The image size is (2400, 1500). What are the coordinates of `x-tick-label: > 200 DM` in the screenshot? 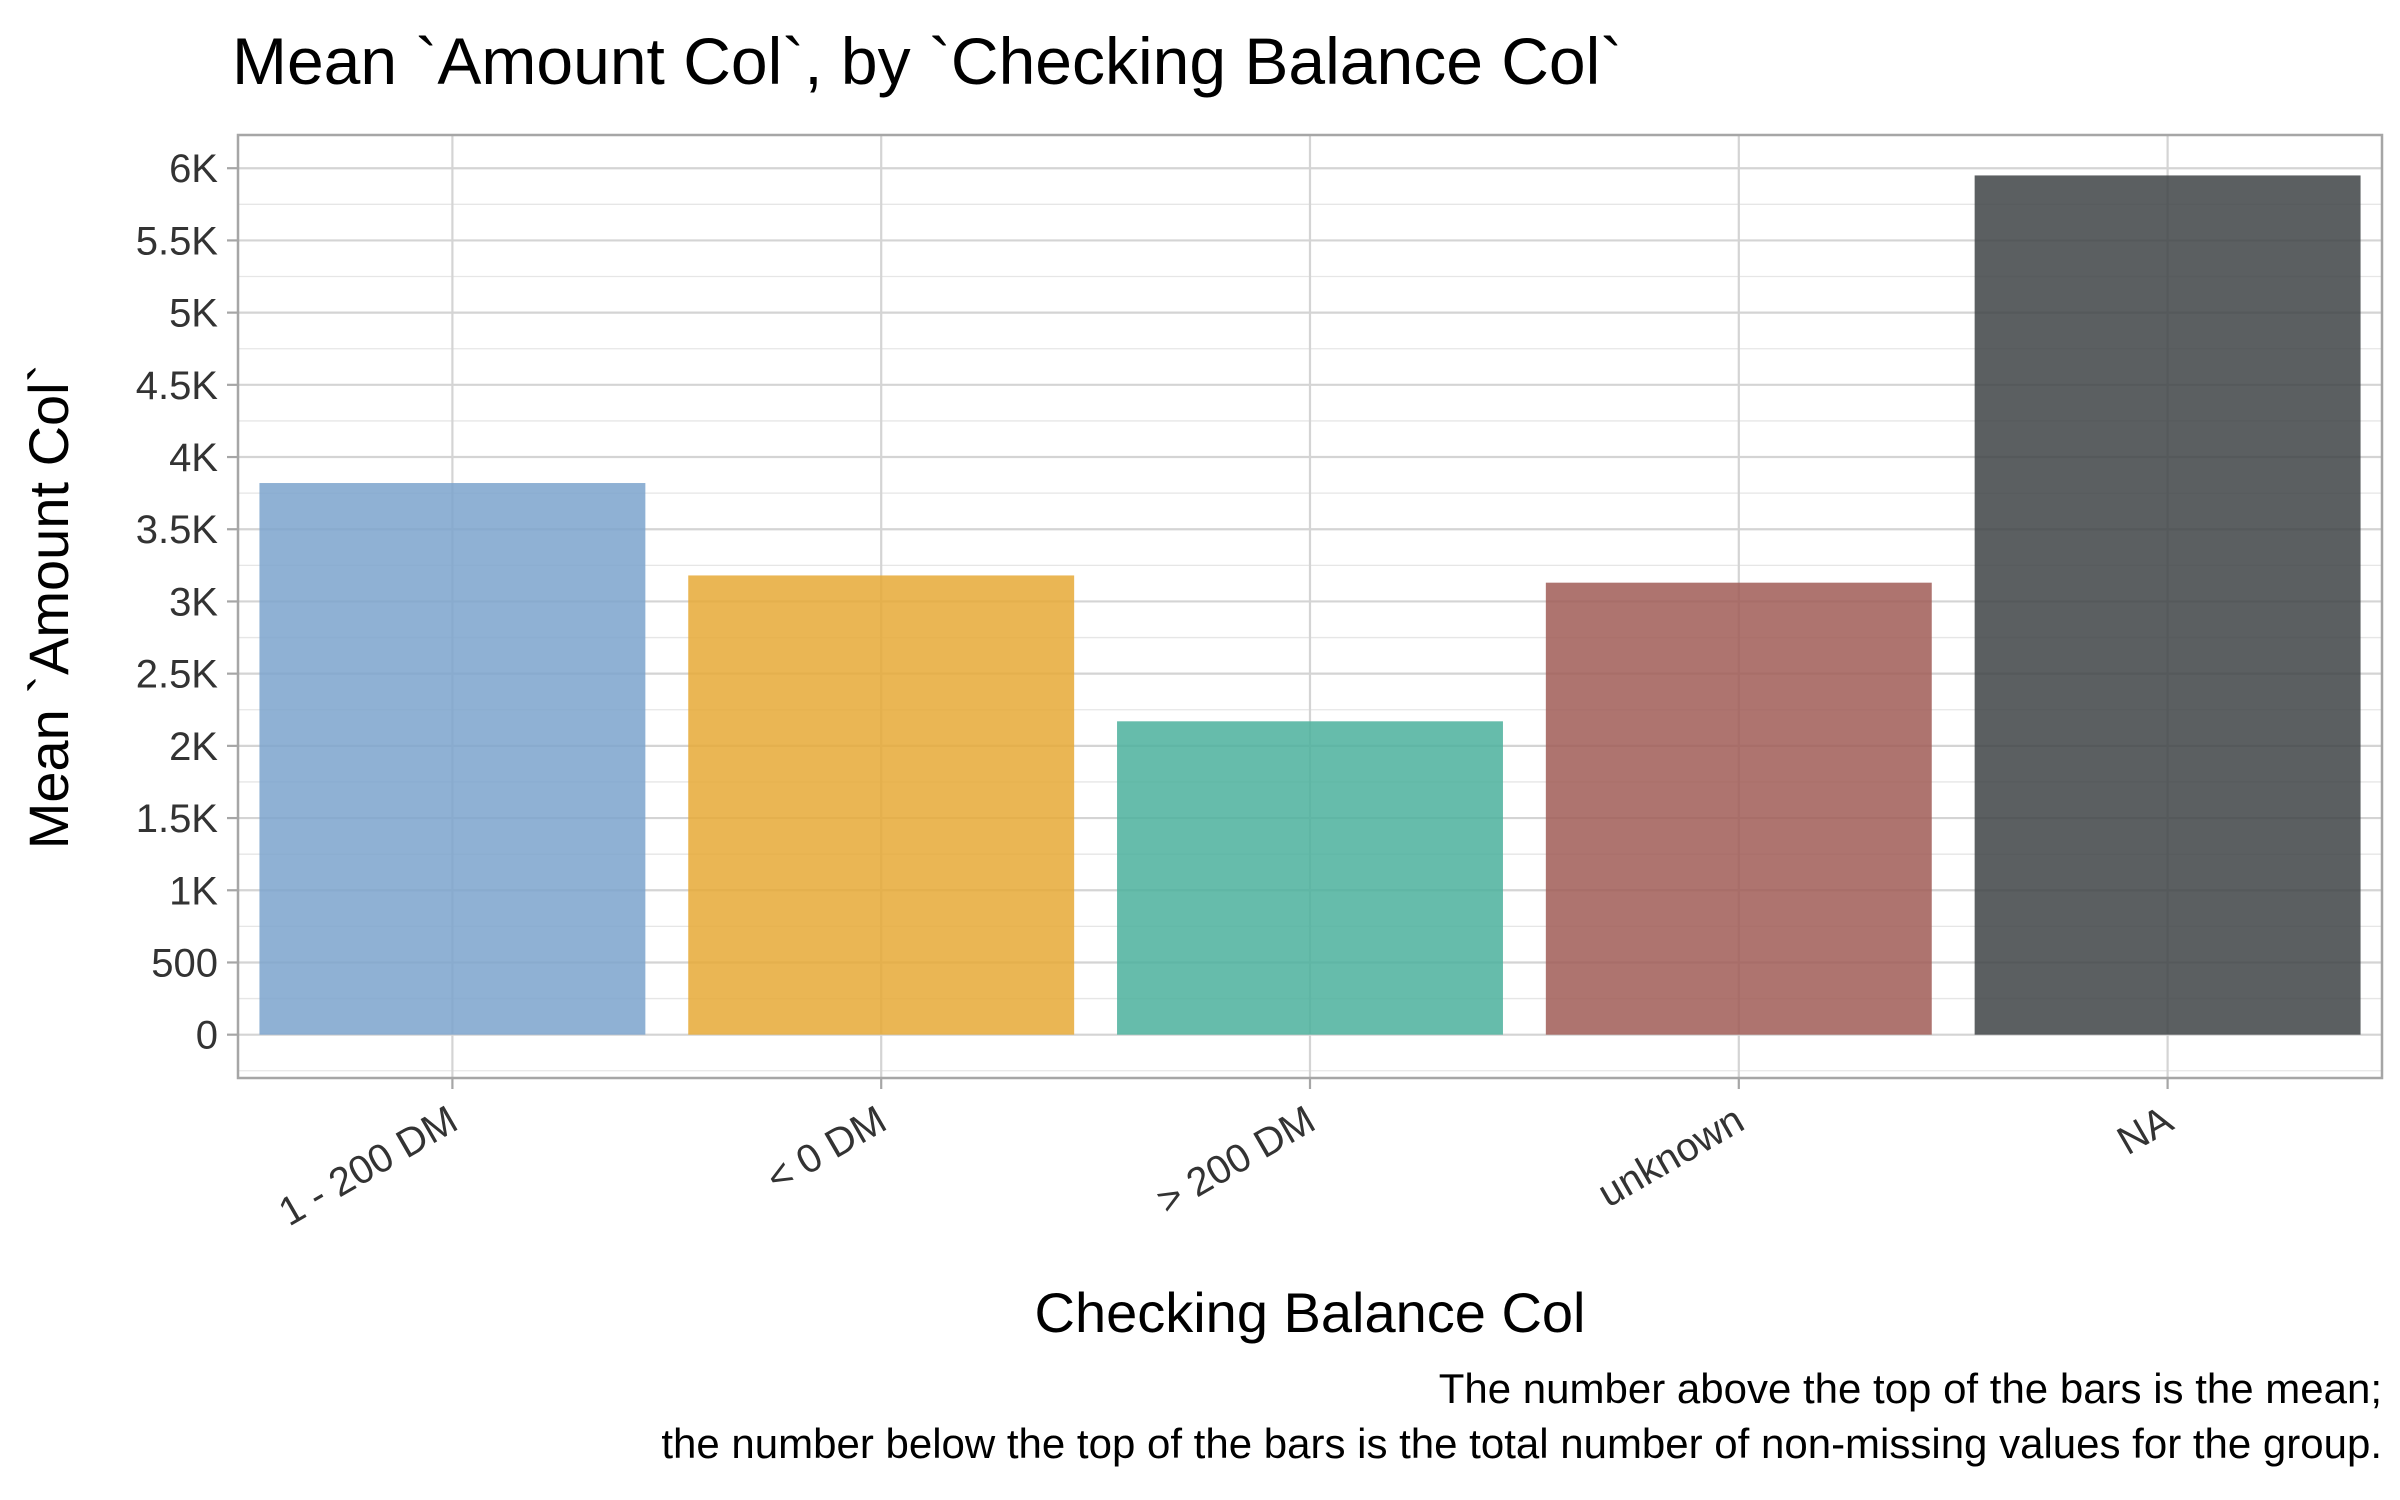 It's located at (1235, 1160).